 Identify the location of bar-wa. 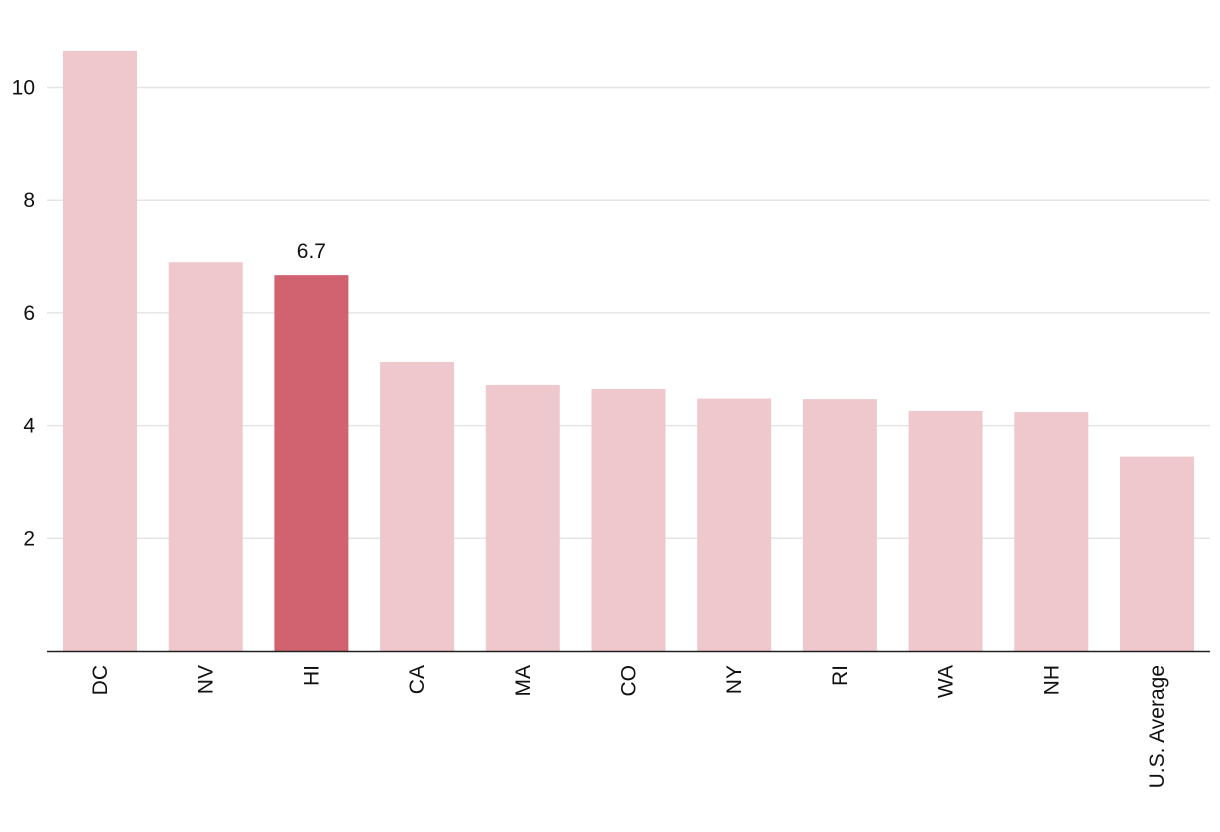
(945, 530).